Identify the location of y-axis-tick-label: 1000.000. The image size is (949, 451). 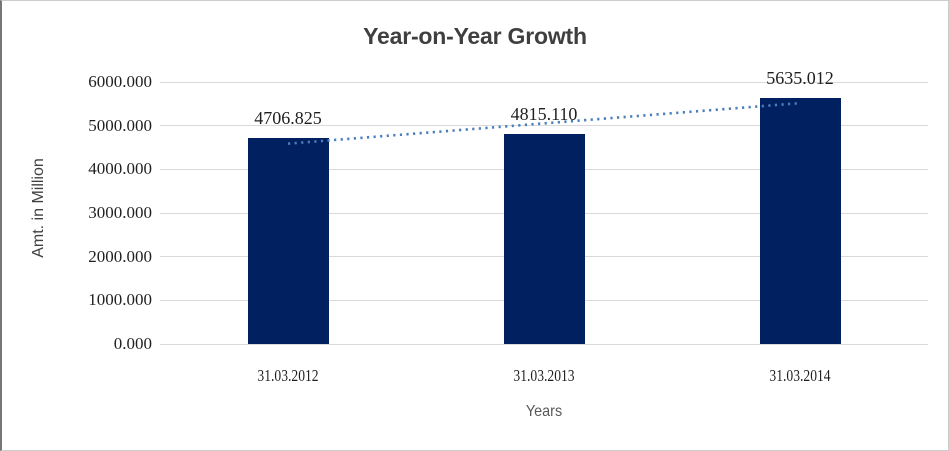
(120, 300).